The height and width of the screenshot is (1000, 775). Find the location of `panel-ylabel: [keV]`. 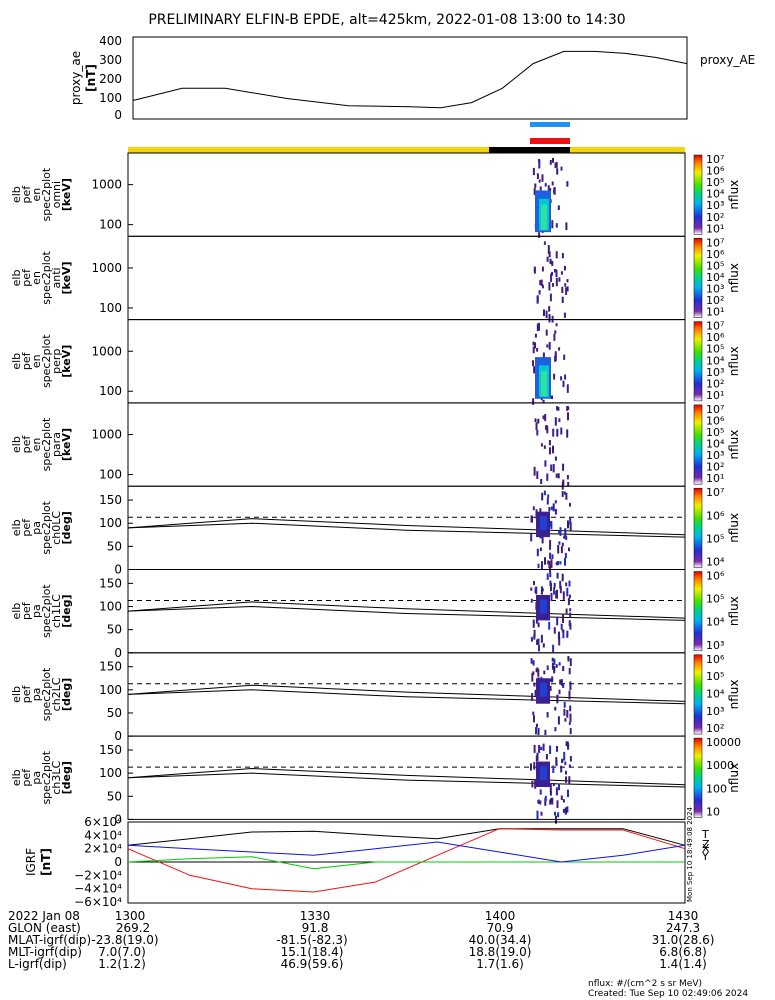

panel-ylabel: [keV] is located at coordinates (66, 361).